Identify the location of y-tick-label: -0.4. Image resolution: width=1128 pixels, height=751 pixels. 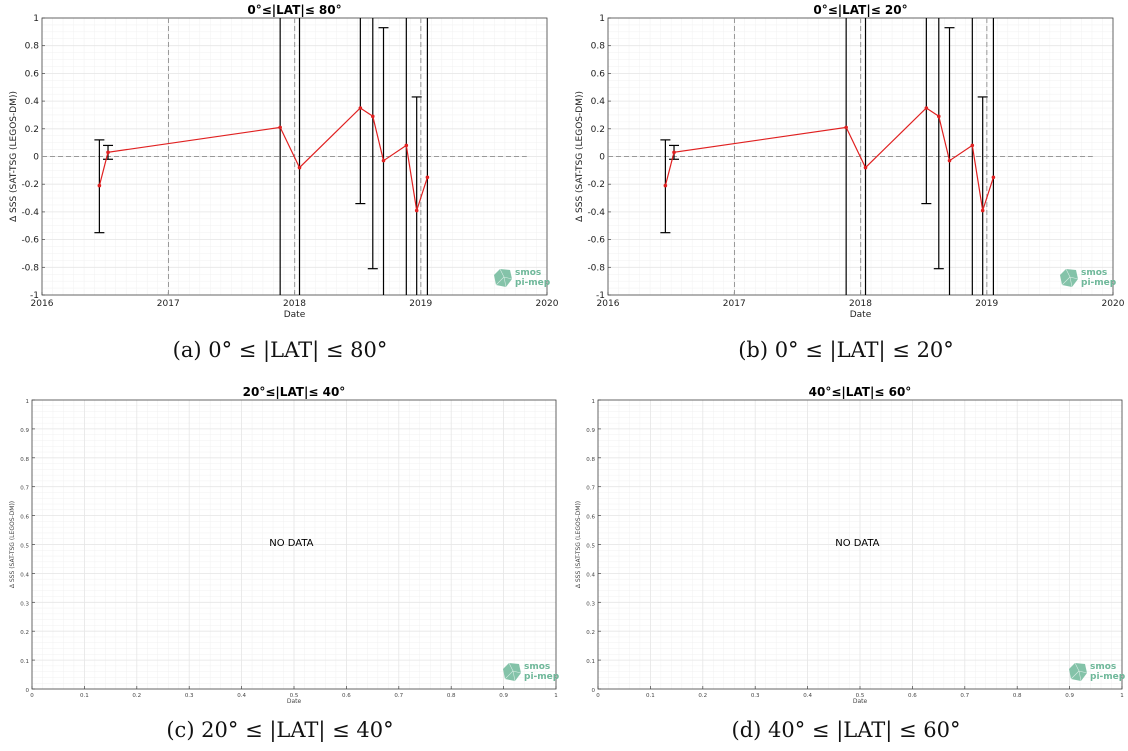
(596, 213).